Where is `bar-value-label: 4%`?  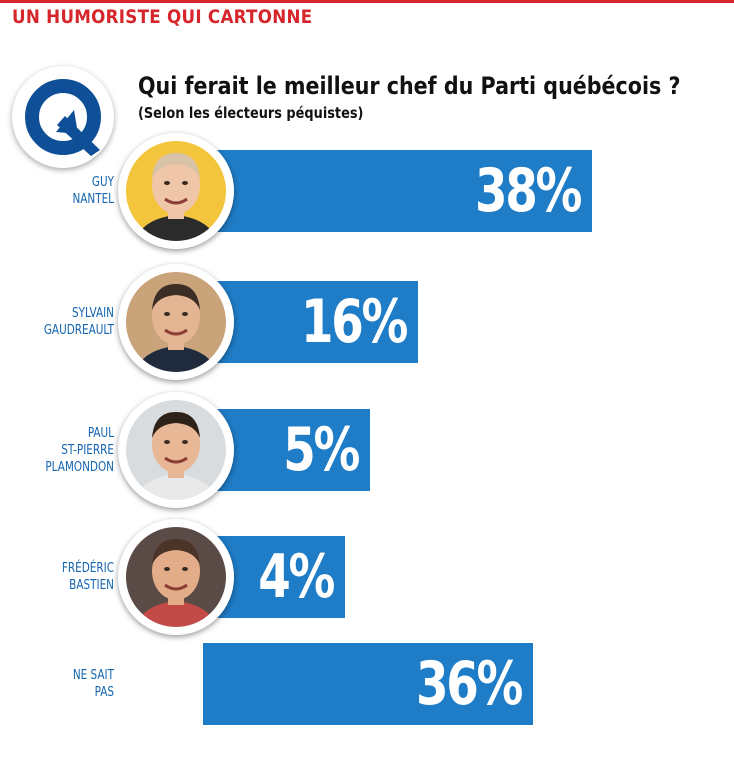 bar-value-label: 4% is located at coordinates (296, 577).